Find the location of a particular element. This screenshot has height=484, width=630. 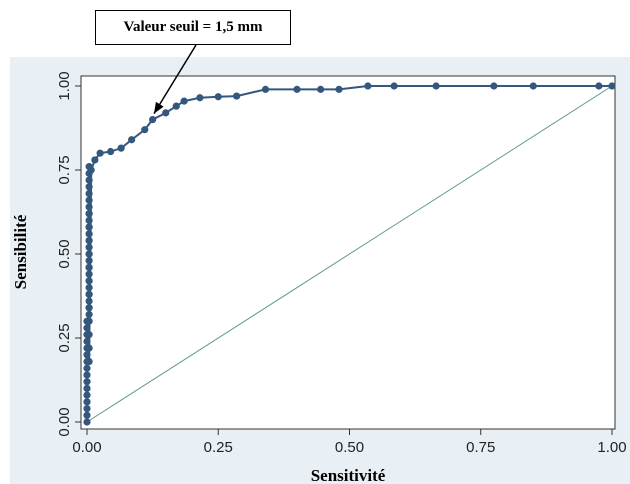

annotation-arrowhead is located at coordinates (159, 107).